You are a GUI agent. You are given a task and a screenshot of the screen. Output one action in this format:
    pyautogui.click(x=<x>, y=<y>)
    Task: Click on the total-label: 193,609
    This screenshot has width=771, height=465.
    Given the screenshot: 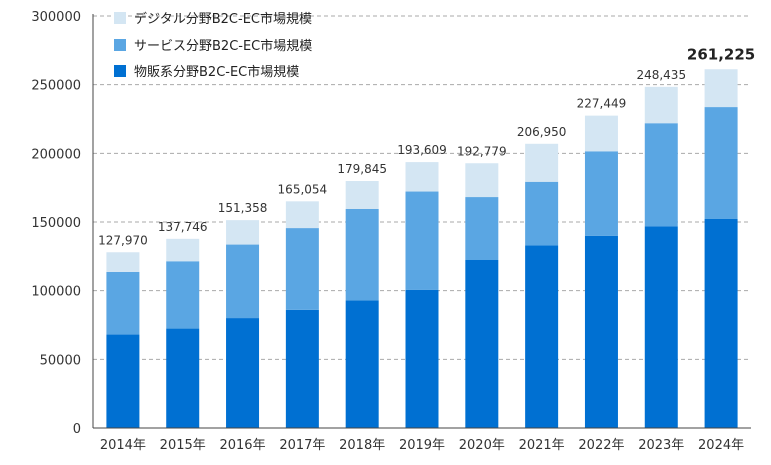 What is the action you would take?
    pyautogui.click(x=422, y=150)
    